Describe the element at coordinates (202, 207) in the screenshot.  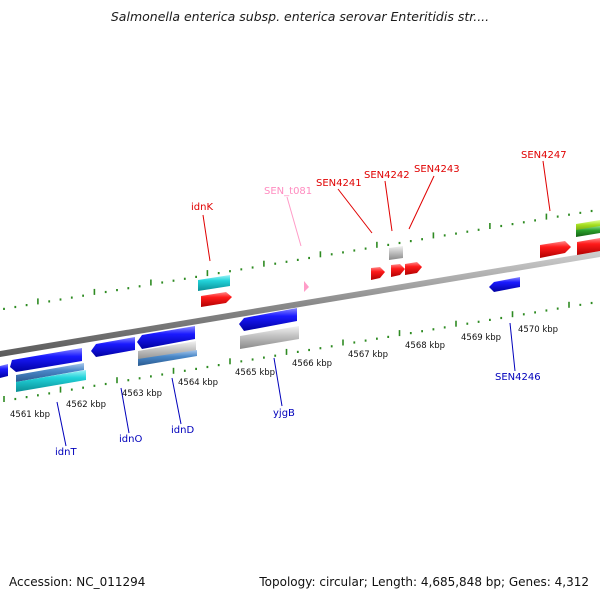
I see `gene-label-idnK: idnK` at that location.